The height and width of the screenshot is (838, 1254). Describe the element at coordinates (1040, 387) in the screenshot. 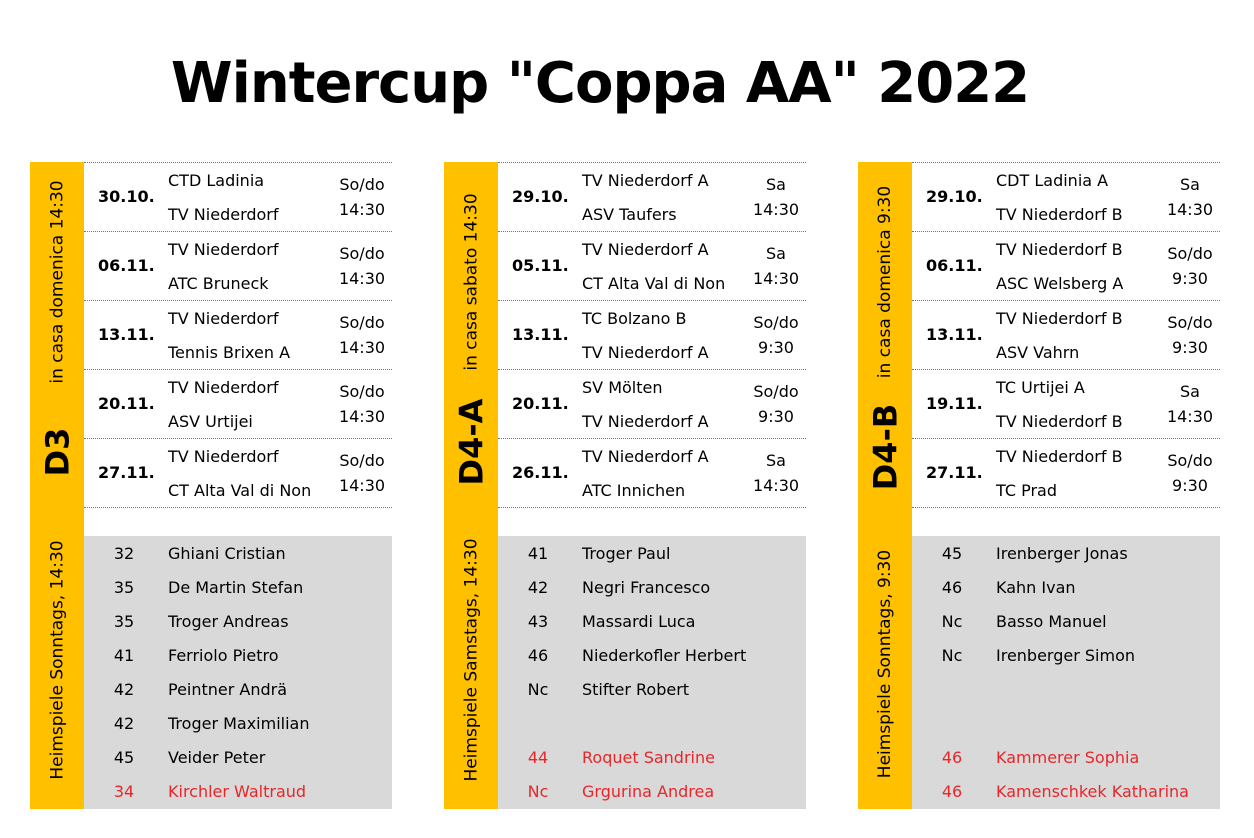

I see `match-home-team: TC Urtijei A` at that location.